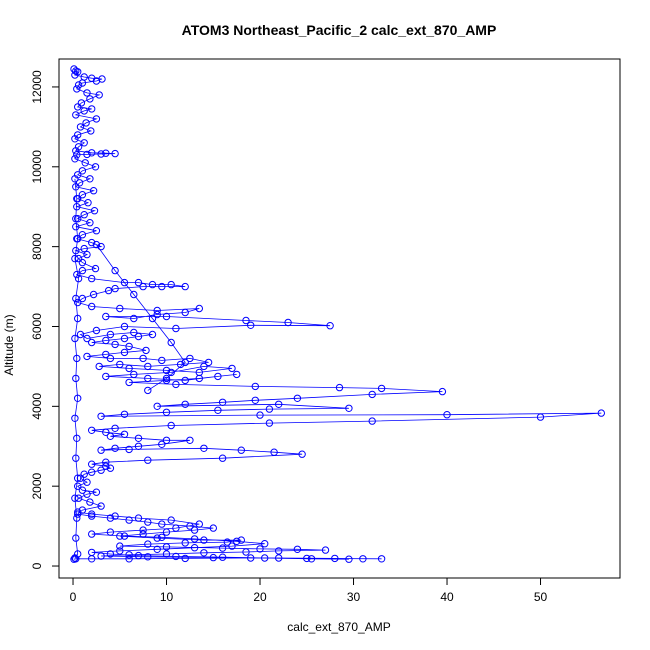 This screenshot has height=650, width=650. I want to click on x-tick-label: 10, so click(167, 597).